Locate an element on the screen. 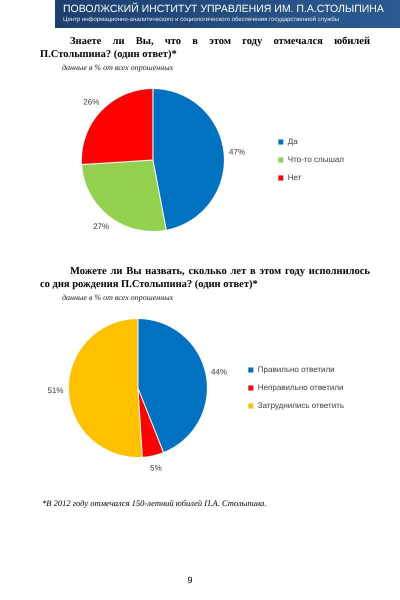 This screenshot has height=600, width=400. data-label: 5% is located at coordinates (156, 468).